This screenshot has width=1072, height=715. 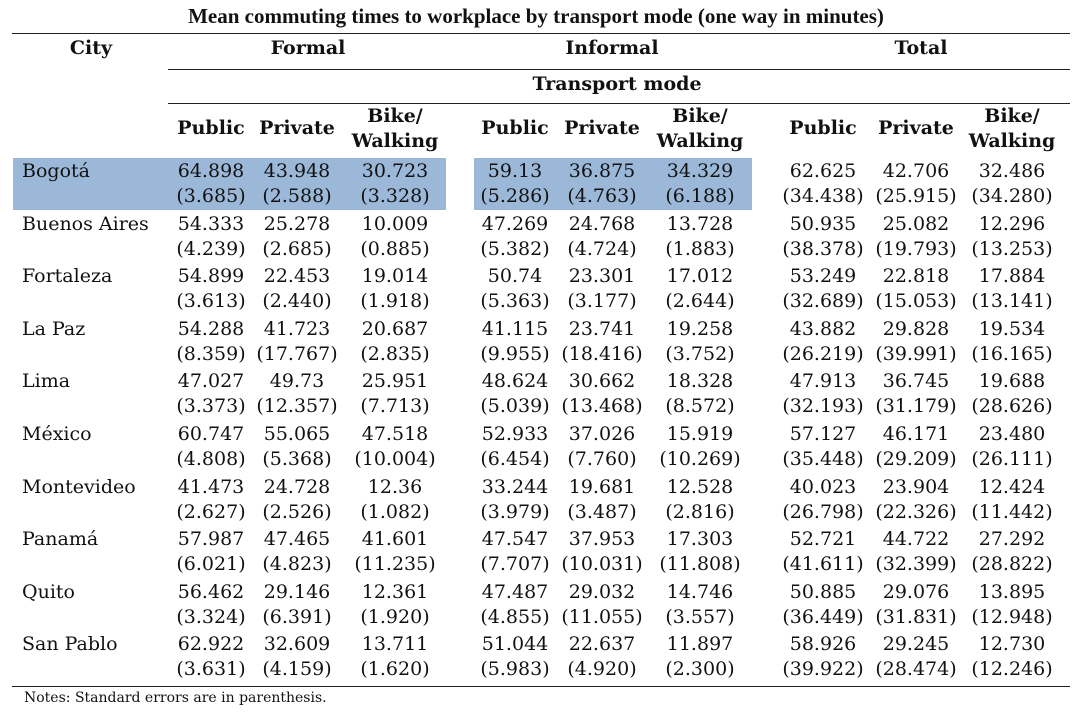 I want to click on standard-error: (12.948), so click(x=1012, y=616).